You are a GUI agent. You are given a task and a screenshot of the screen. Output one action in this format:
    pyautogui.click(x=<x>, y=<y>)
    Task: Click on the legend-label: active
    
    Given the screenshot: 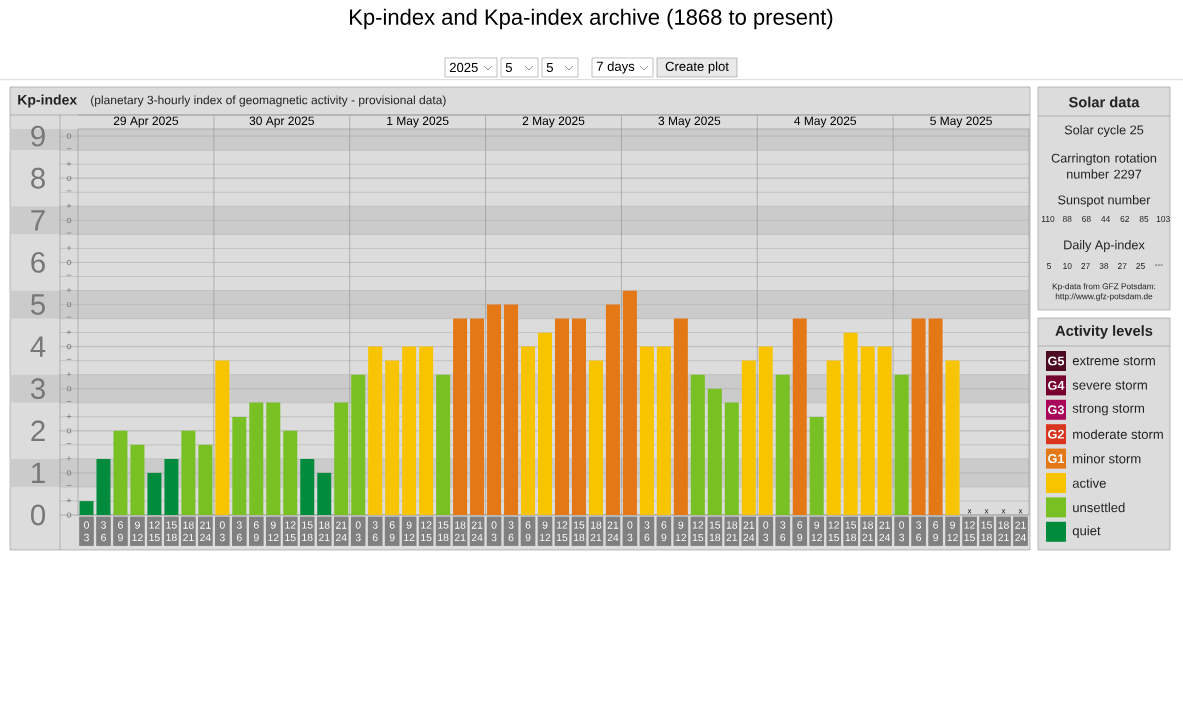 What is the action you would take?
    pyautogui.click(x=1089, y=483)
    